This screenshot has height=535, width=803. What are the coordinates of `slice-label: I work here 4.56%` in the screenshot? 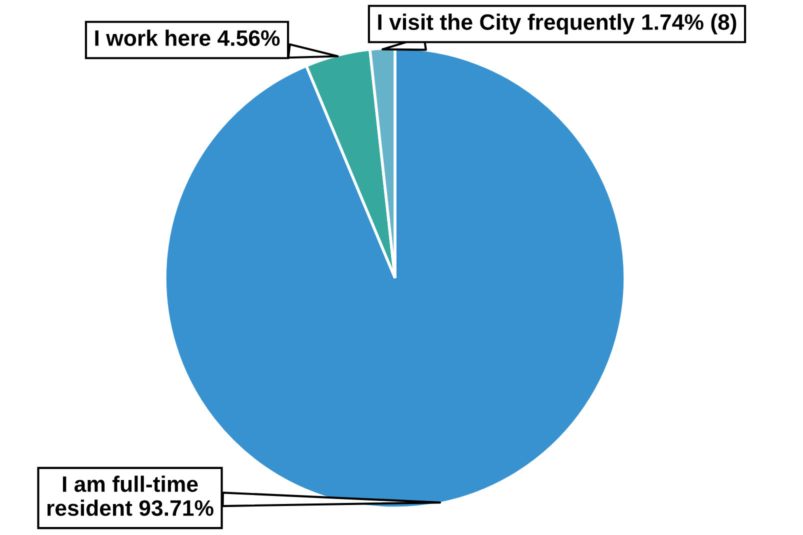 It's located at (187, 38).